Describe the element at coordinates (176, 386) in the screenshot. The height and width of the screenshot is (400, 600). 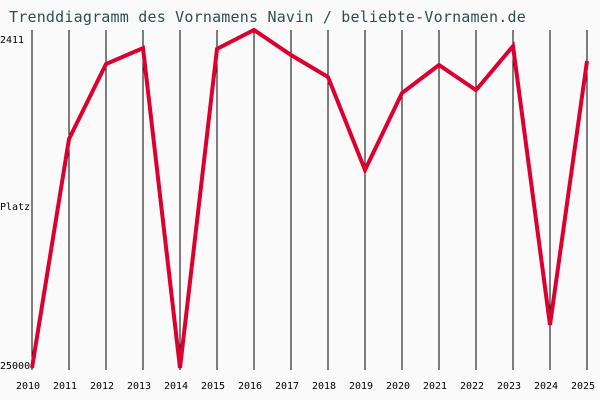
I see `x-tick-label: 2014` at that location.